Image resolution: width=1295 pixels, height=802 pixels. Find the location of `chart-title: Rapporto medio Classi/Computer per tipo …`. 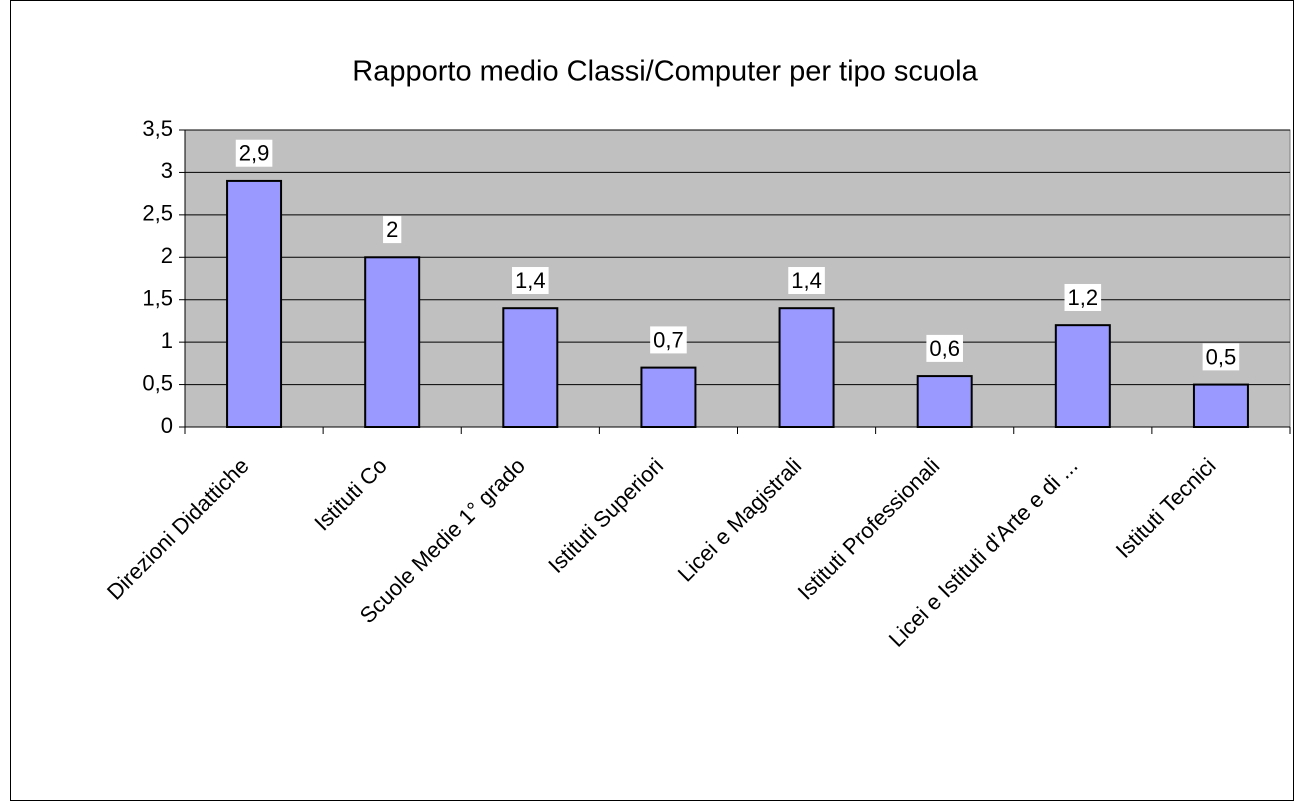

chart-title: Rapporto medio Classi/Computer per tipo … is located at coordinates (665, 72).